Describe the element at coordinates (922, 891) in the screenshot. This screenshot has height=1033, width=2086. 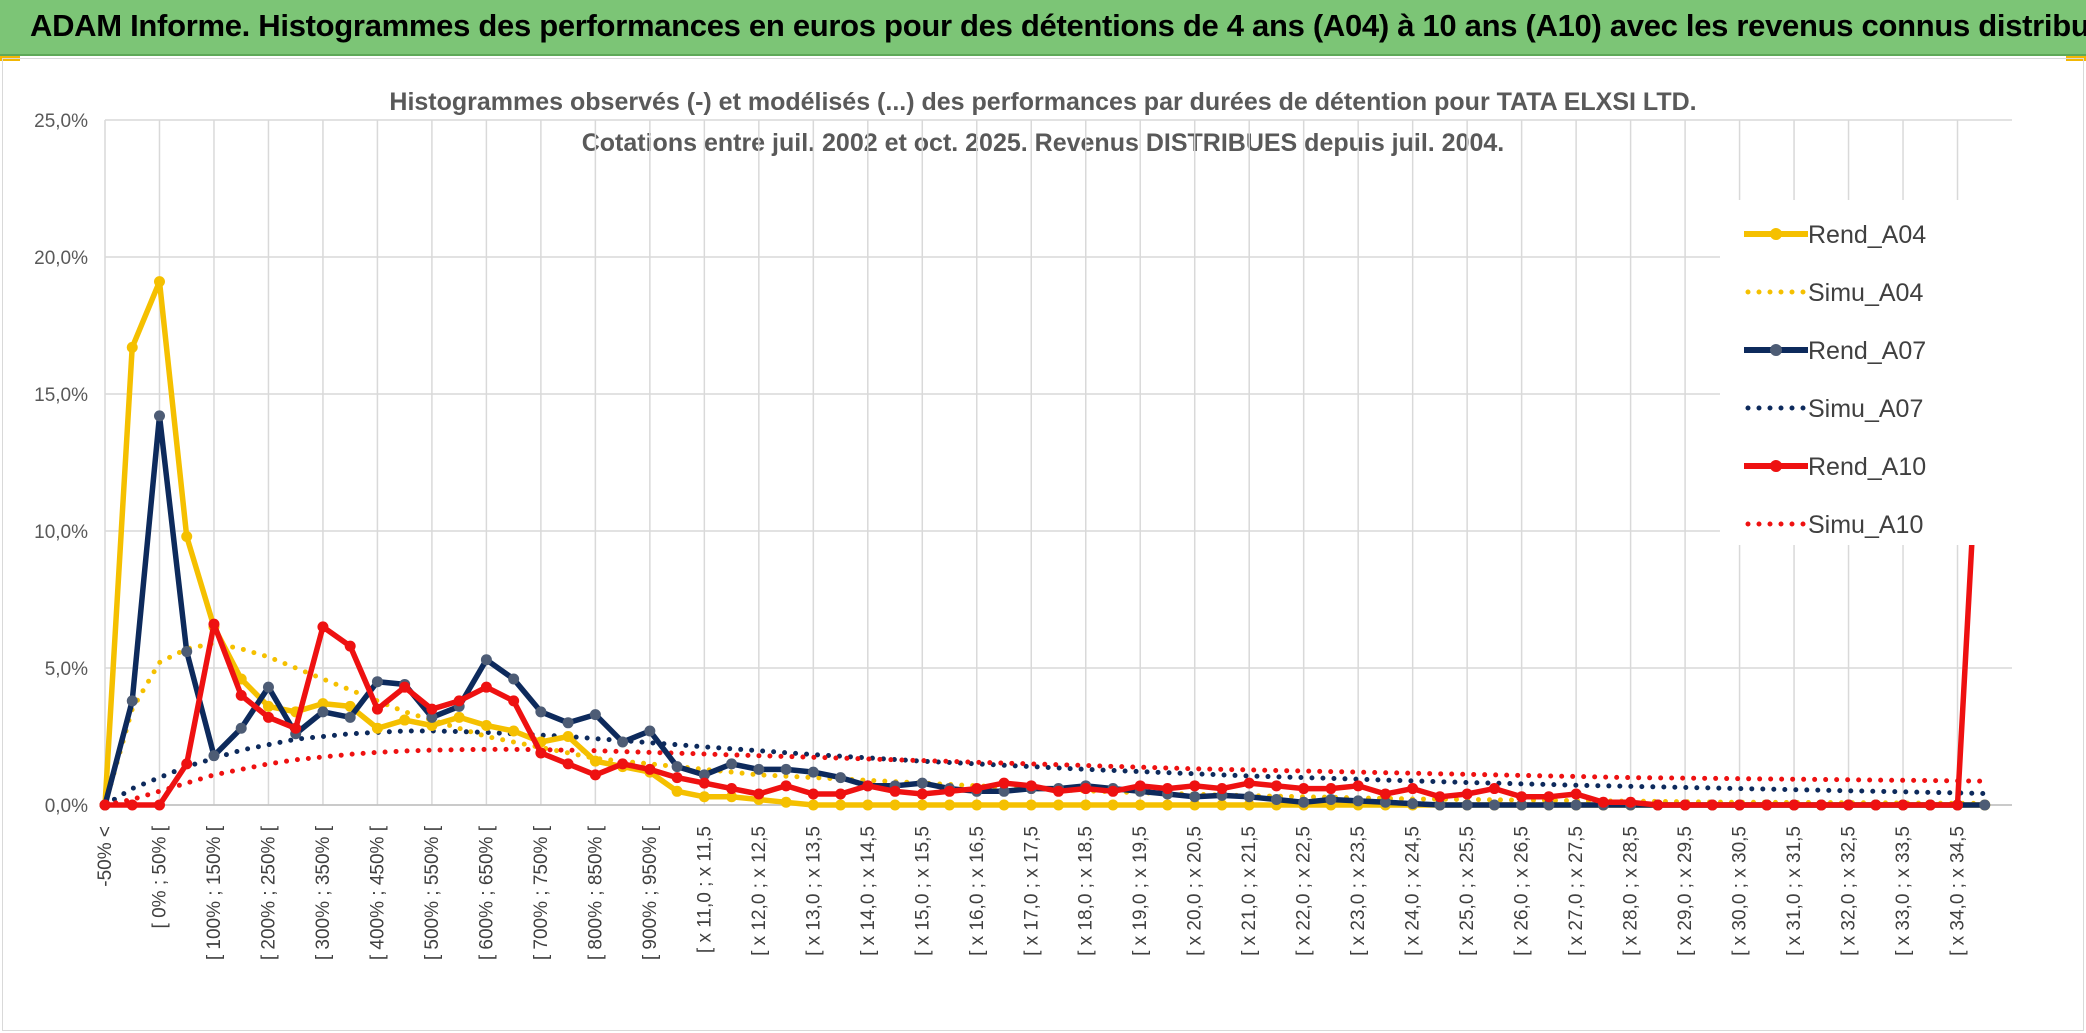
I see `x-tick-label: [ x 15,0 ; x 15,5` at that location.